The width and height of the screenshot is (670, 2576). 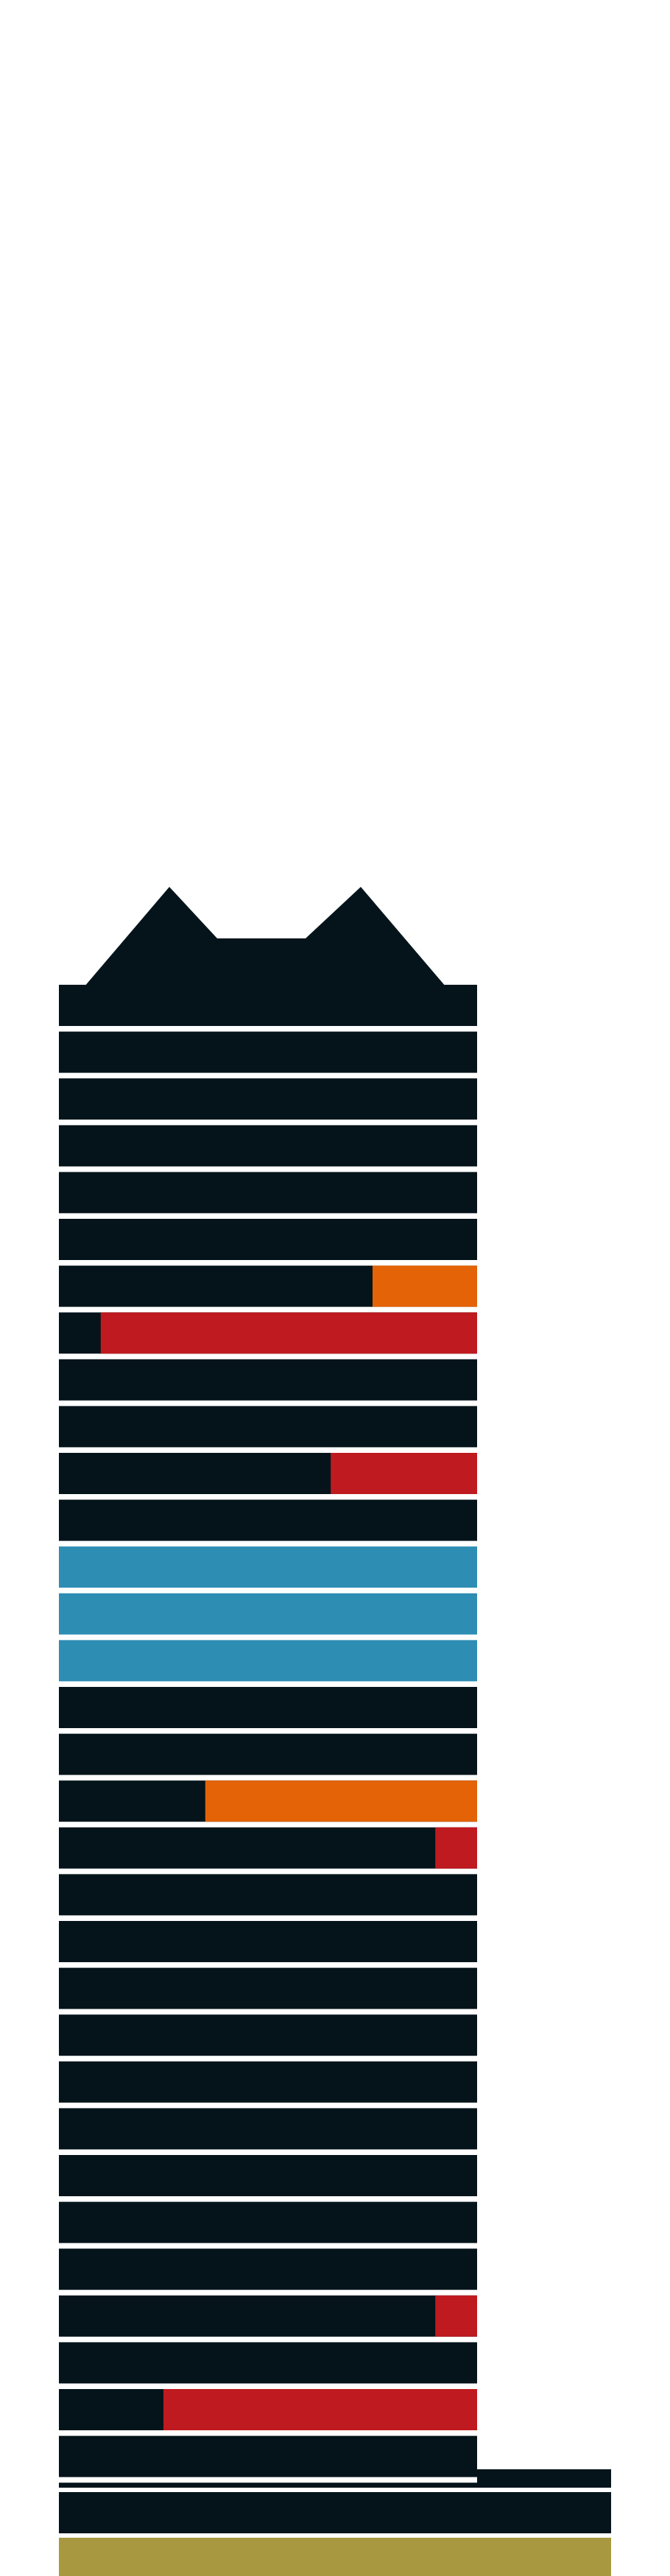 I want to click on annex-divider, so click(x=335, y=2490).